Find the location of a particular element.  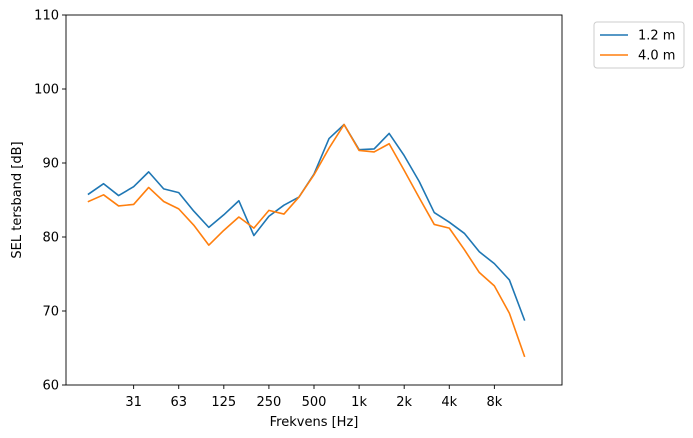

x-tick-label: 63 is located at coordinates (178, 402).